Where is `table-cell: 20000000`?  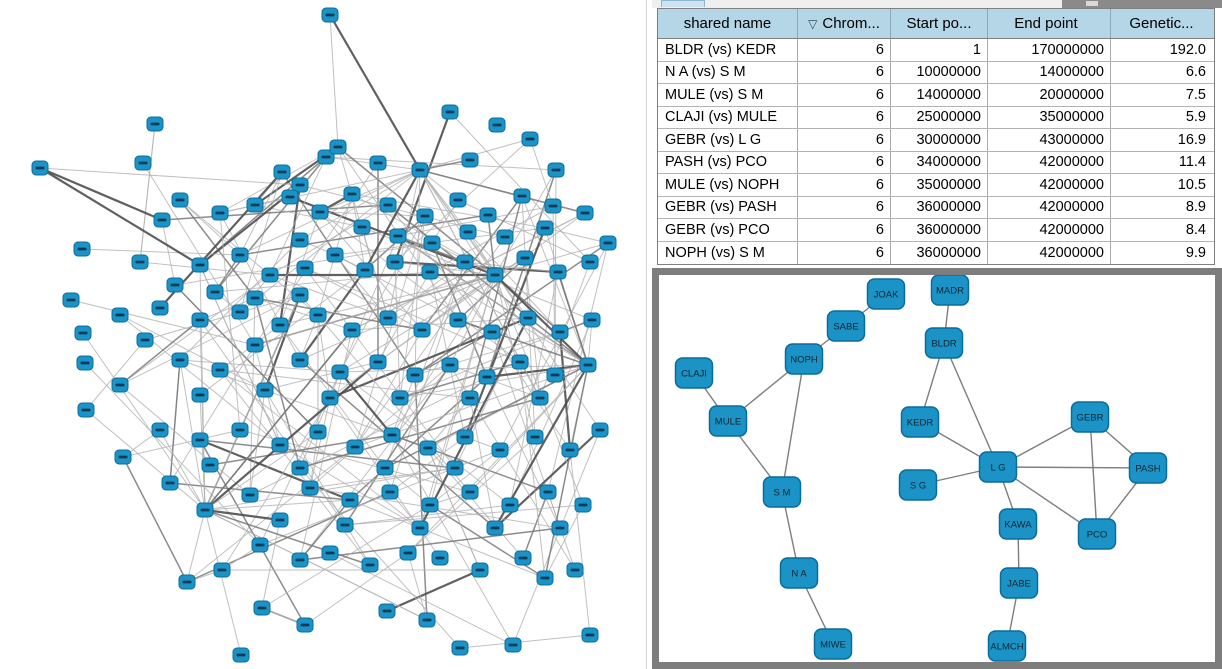
table-cell: 20000000 is located at coordinates (1049, 95).